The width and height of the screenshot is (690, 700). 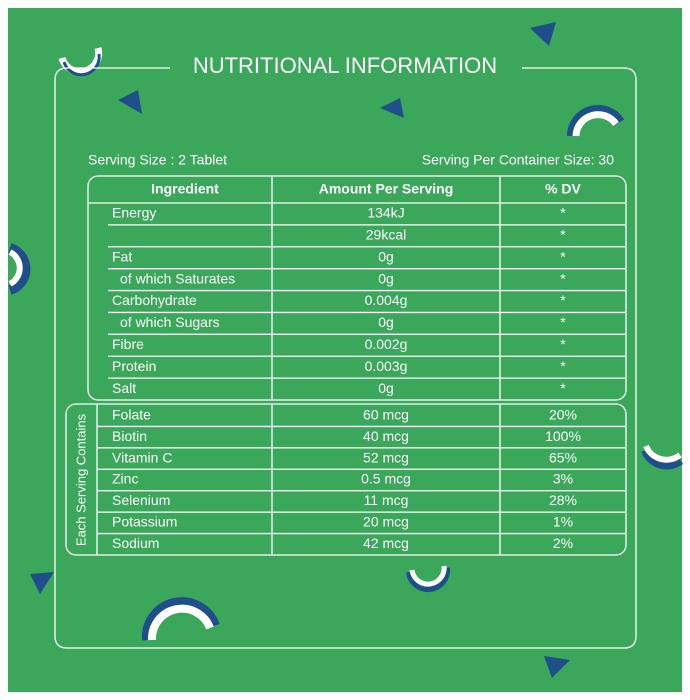 What do you see at coordinates (125, 479) in the screenshot?
I see `ingredient: Zinc` at bounding box center [125, 479].